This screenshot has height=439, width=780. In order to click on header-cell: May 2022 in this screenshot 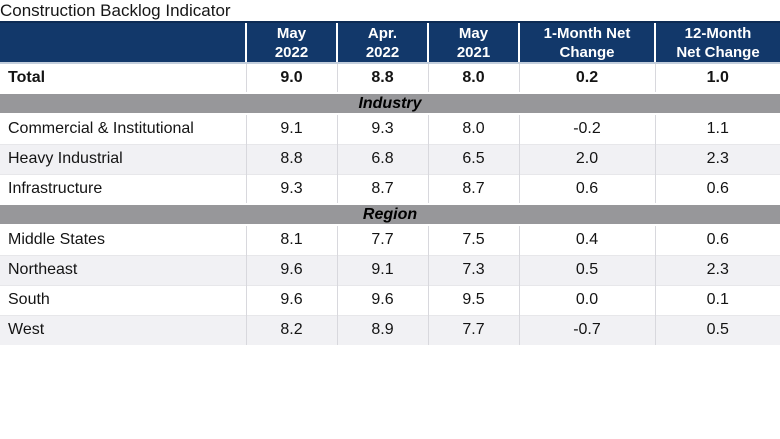, I will do `click(291, 42)`.